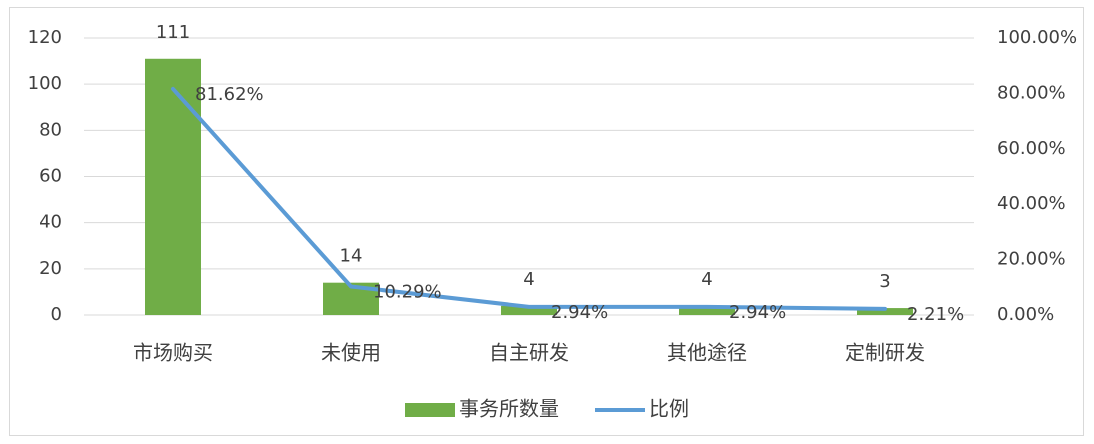 Image resolution: width=1094 pixels, height=444 pixels. Describe the element at coordinates (407, 291) in the screenshot. I see `data-label: 10.29%` at that location.